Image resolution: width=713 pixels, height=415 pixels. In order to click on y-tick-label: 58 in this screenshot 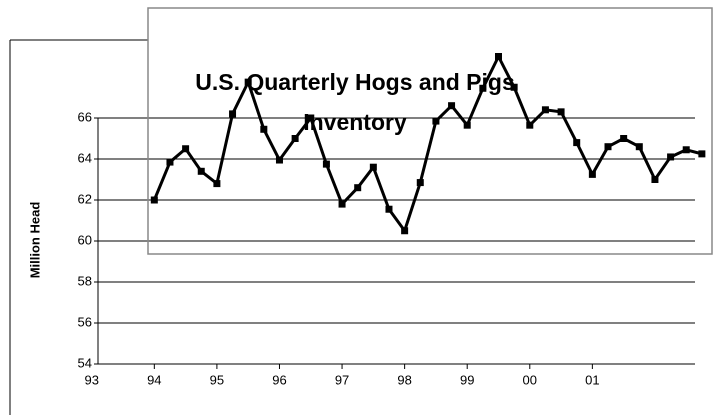, I will do `click(85, 280)`.